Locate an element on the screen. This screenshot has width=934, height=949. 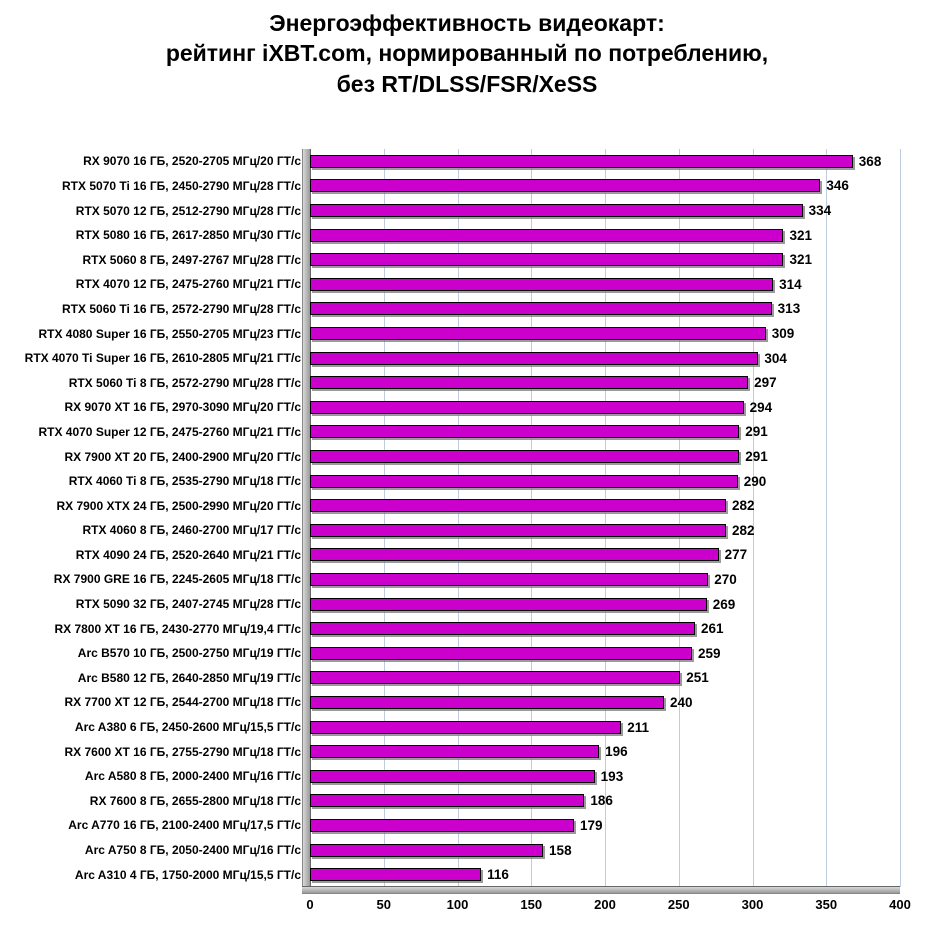
bar-track: 259 is located at coordinates (605, 653).